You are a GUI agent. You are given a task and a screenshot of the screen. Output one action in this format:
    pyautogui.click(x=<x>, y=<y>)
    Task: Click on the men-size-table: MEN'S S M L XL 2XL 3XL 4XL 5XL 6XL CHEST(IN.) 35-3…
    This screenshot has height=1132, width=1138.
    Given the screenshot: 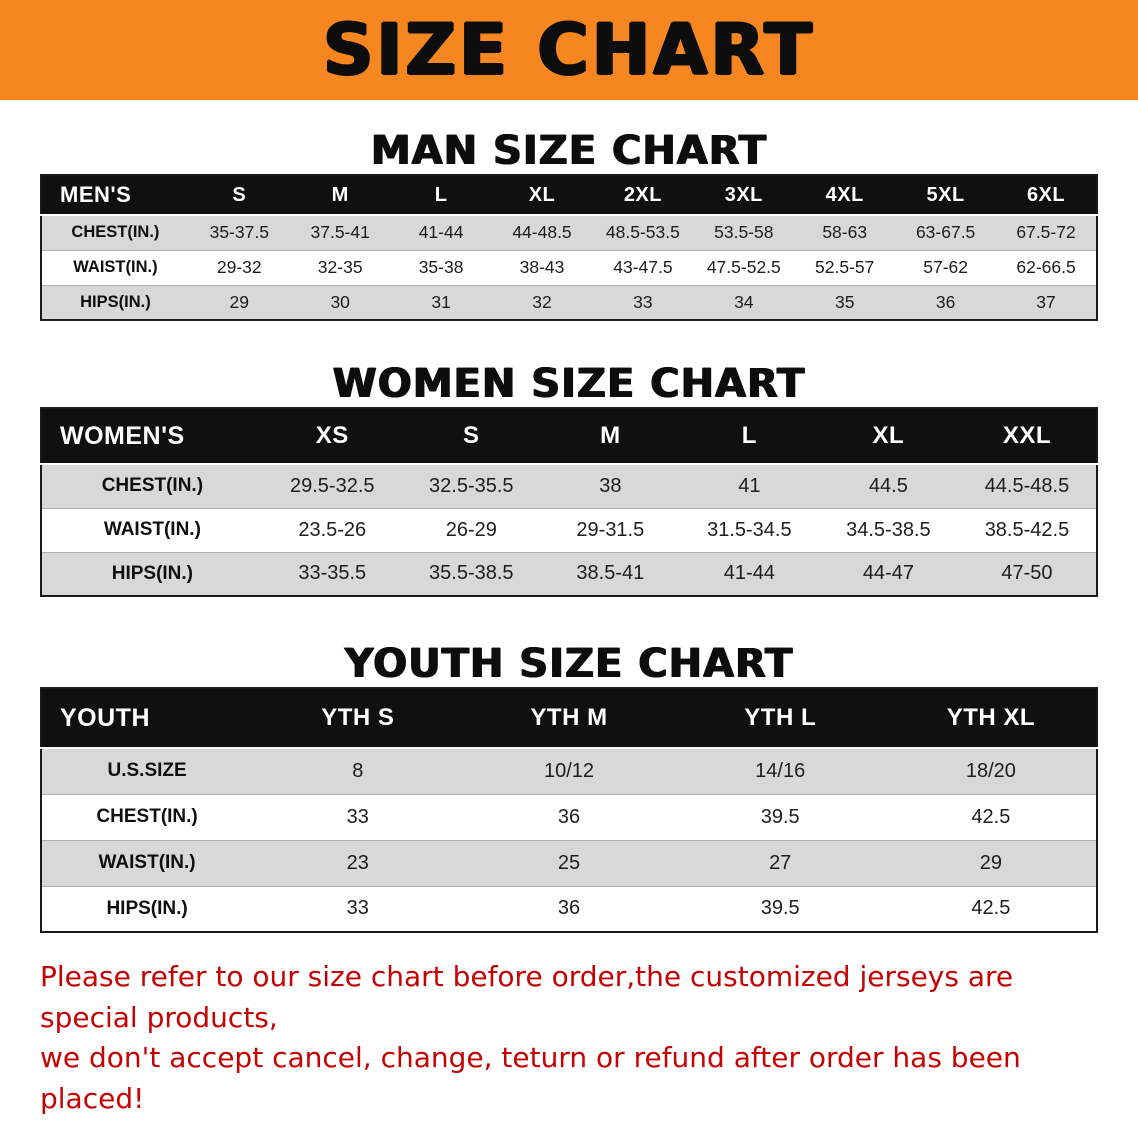 What is the action you would take?
    pyautogui.click(x=569, y=247)
    